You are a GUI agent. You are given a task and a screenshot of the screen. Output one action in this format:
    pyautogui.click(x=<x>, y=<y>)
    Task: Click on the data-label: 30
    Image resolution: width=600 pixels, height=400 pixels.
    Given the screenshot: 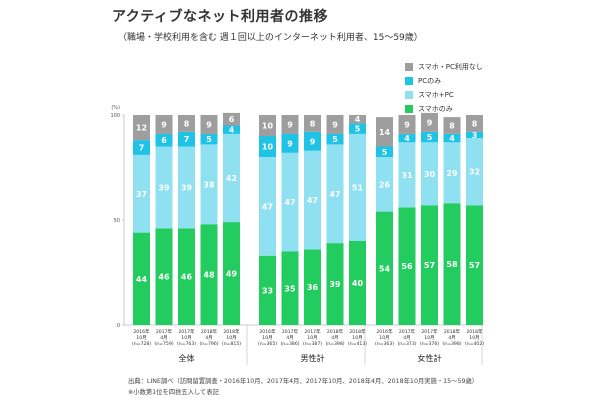 What is the action you would take?
    pyautogui.click(x=430, y=174)
    